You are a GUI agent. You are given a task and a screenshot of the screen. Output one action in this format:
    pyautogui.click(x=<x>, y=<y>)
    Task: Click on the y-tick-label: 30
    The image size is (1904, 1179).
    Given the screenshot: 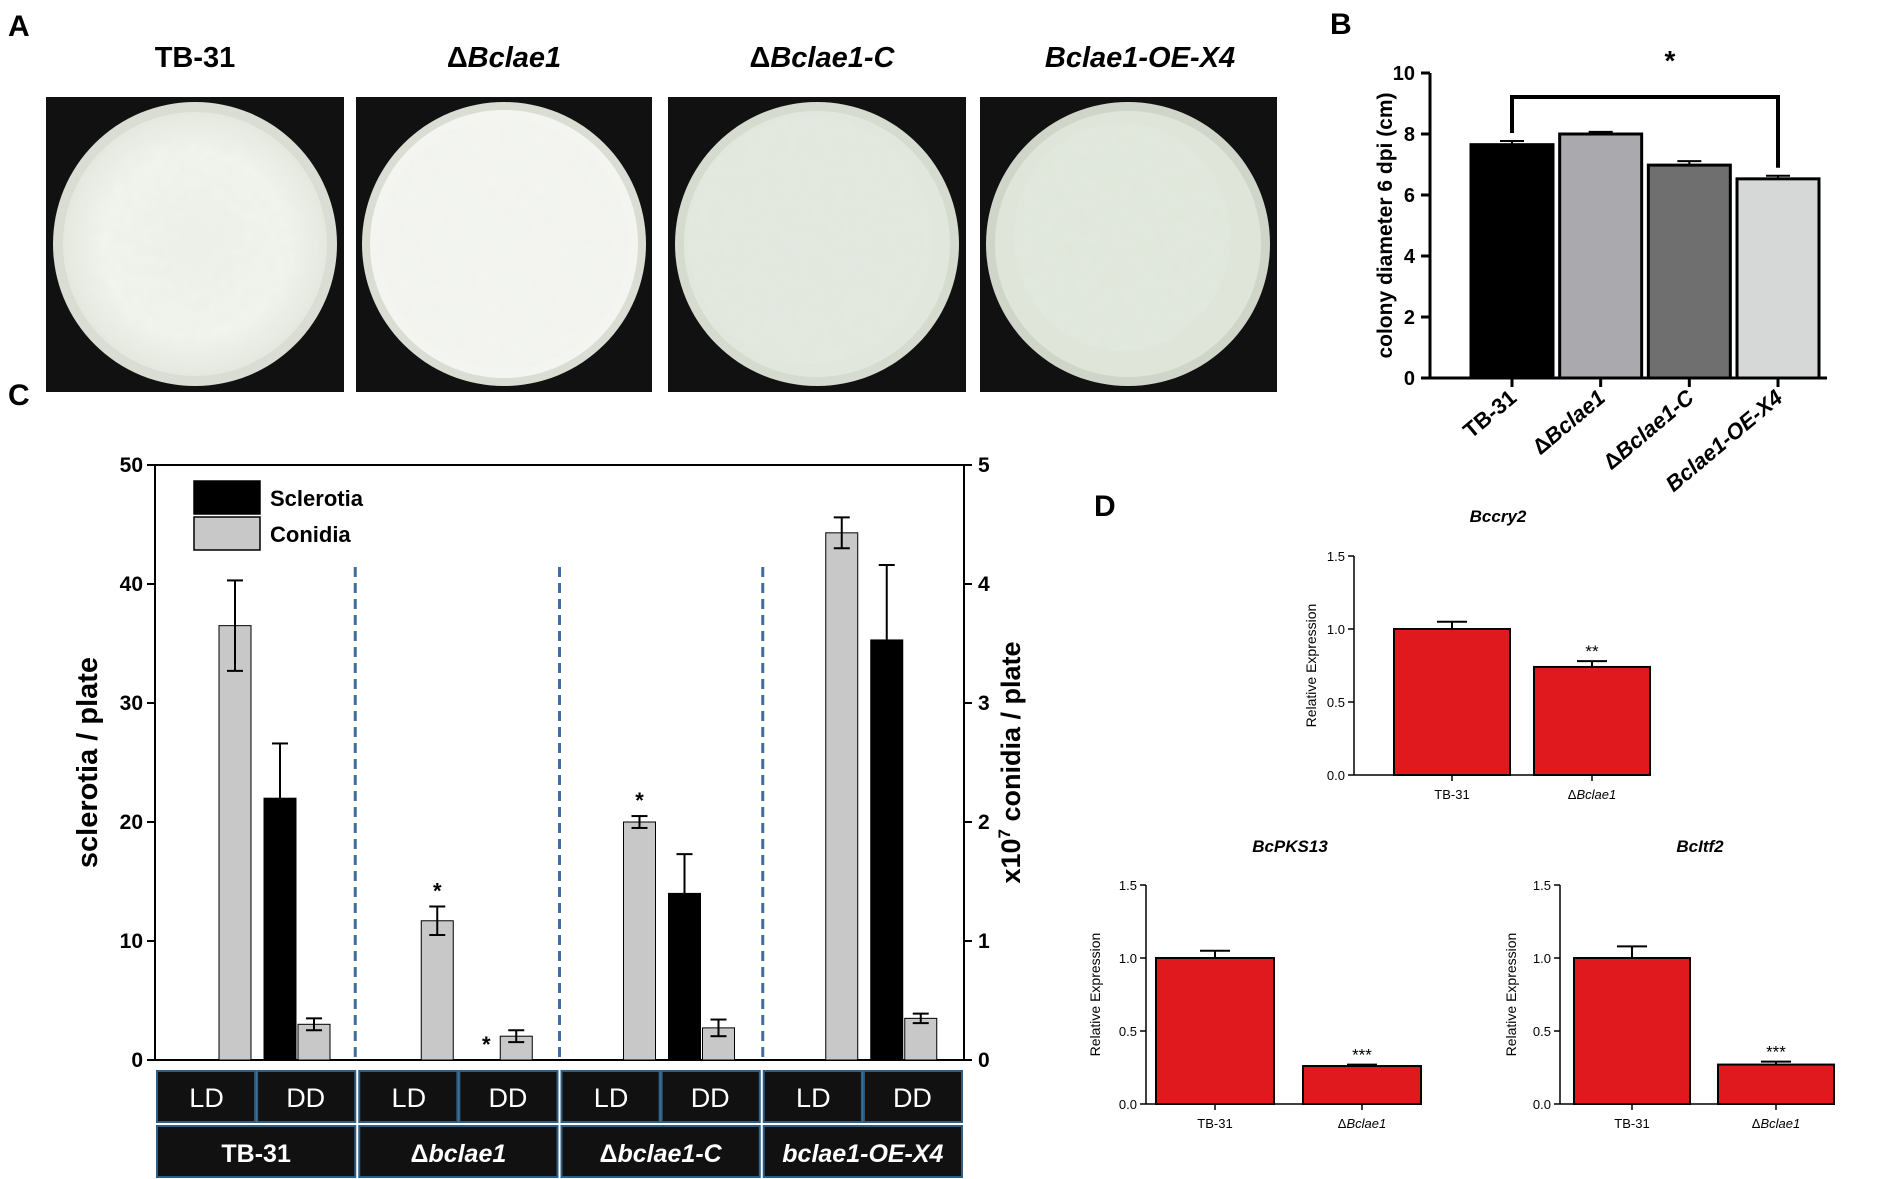 What is the action you would take?
    pyautogui.click(x=131, y=703)
    